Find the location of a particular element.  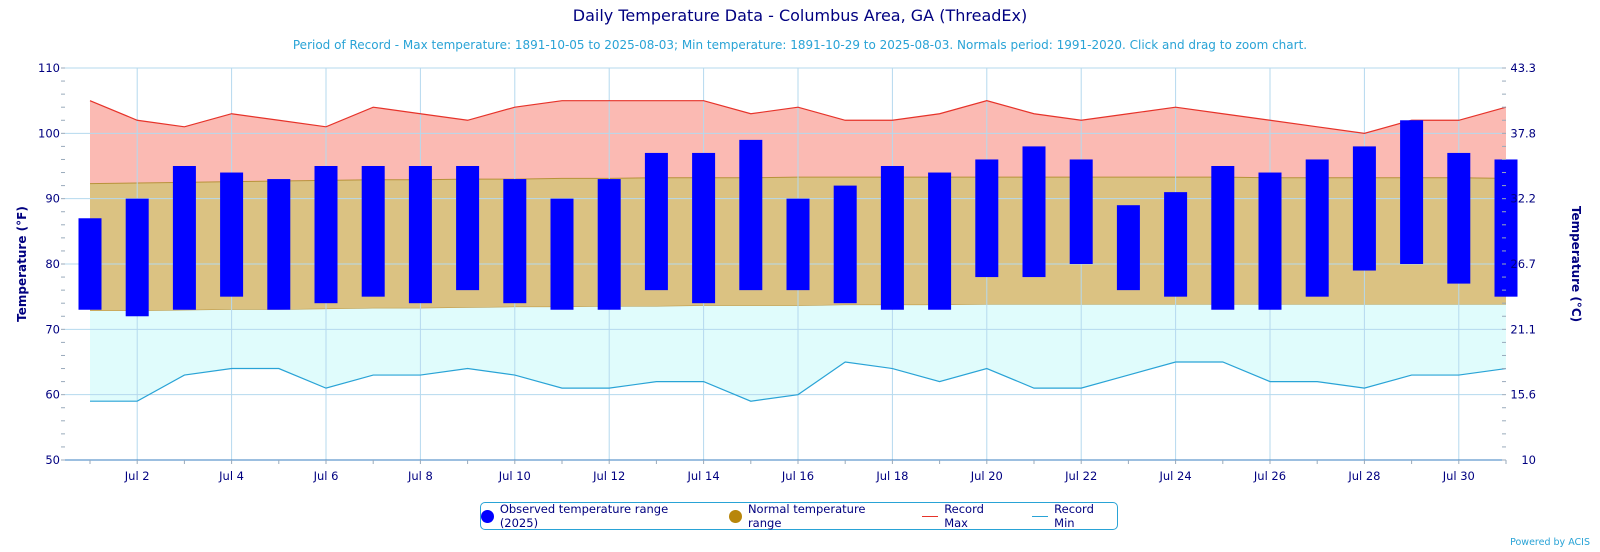

legend-label: Record Max is located at coordinates (964, 516).